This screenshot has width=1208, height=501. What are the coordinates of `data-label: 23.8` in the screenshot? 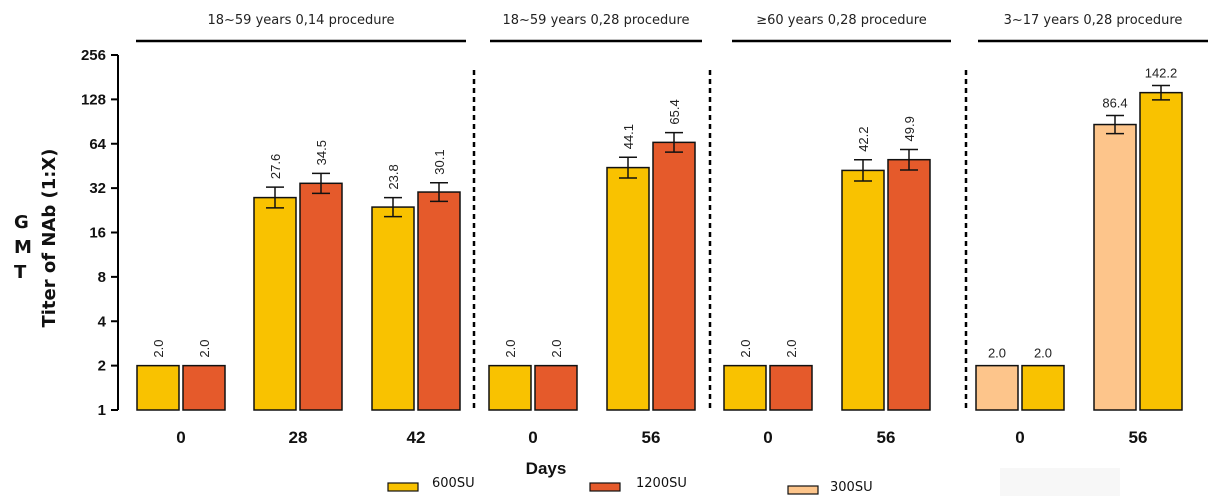 It's located at (393, 176).